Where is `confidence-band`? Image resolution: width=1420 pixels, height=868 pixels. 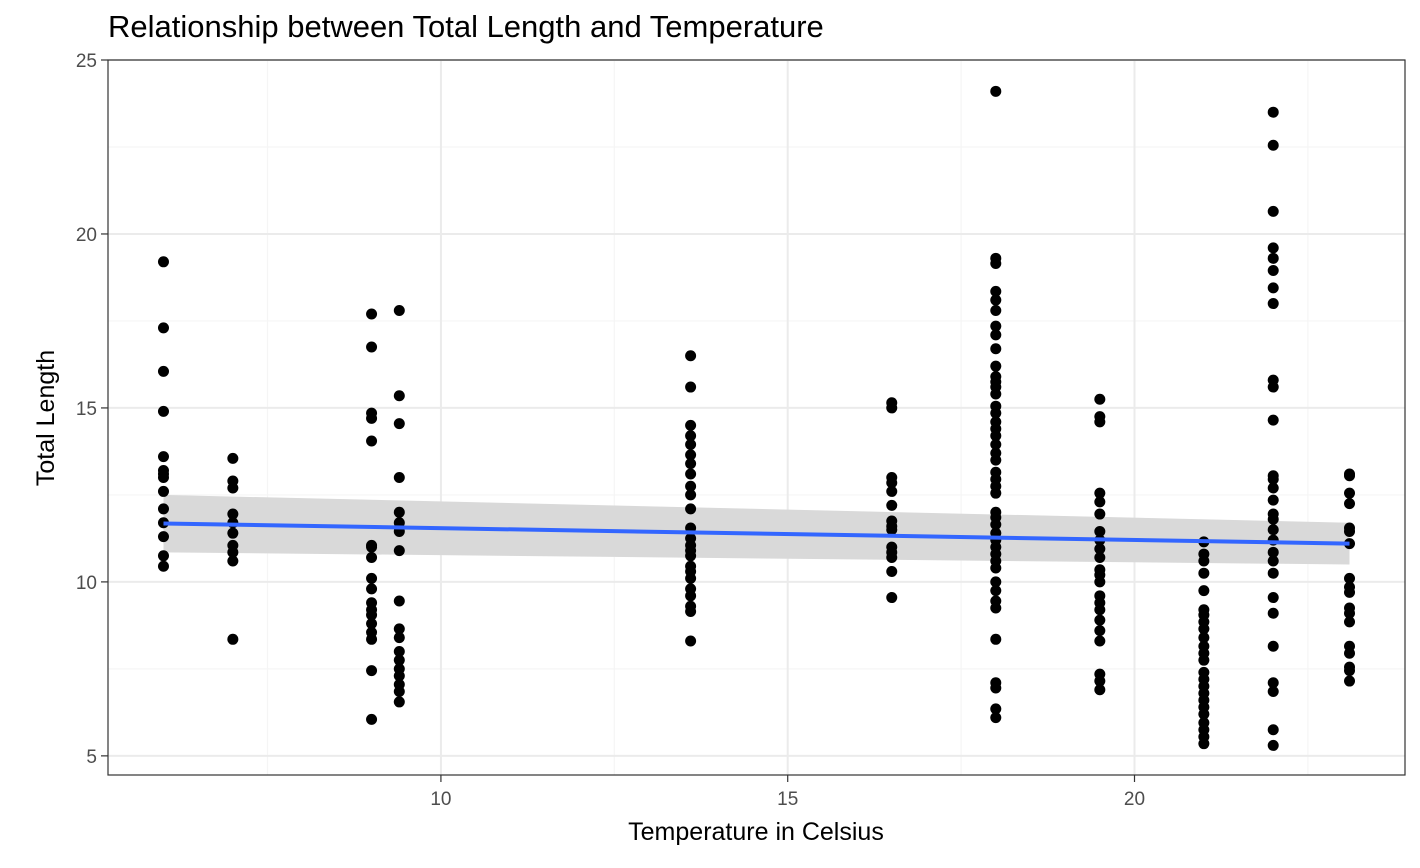 confidence-band is located at coordinates (756, 529).